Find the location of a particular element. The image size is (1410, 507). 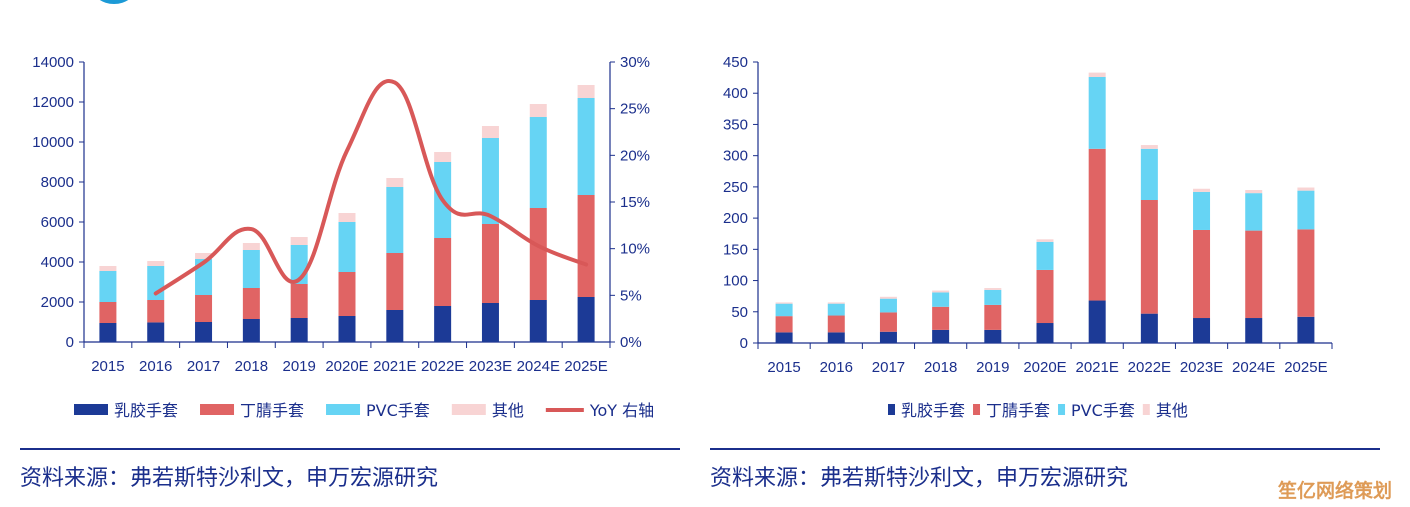

chart2-x-tick-label: 2024E is located at coordinates (1253, 367).